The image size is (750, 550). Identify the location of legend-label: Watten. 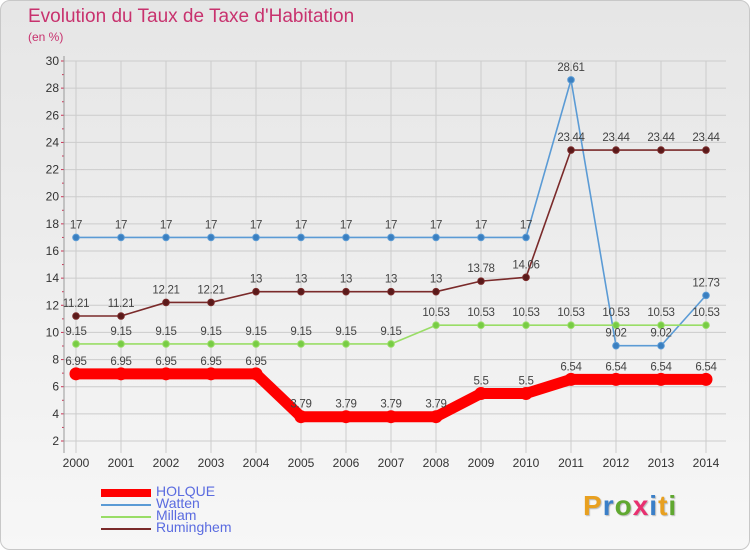
(178, 503).